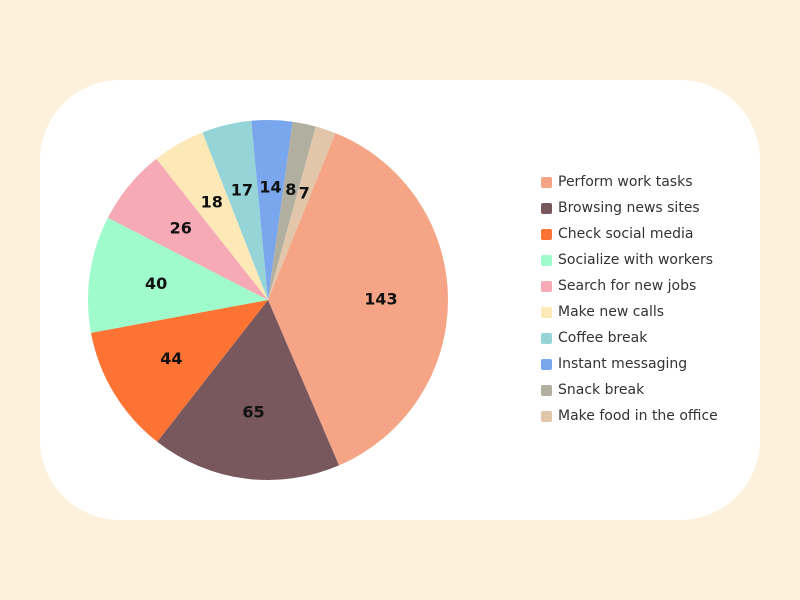  I want to click on pie-data-label: 40, so click(156, 283).